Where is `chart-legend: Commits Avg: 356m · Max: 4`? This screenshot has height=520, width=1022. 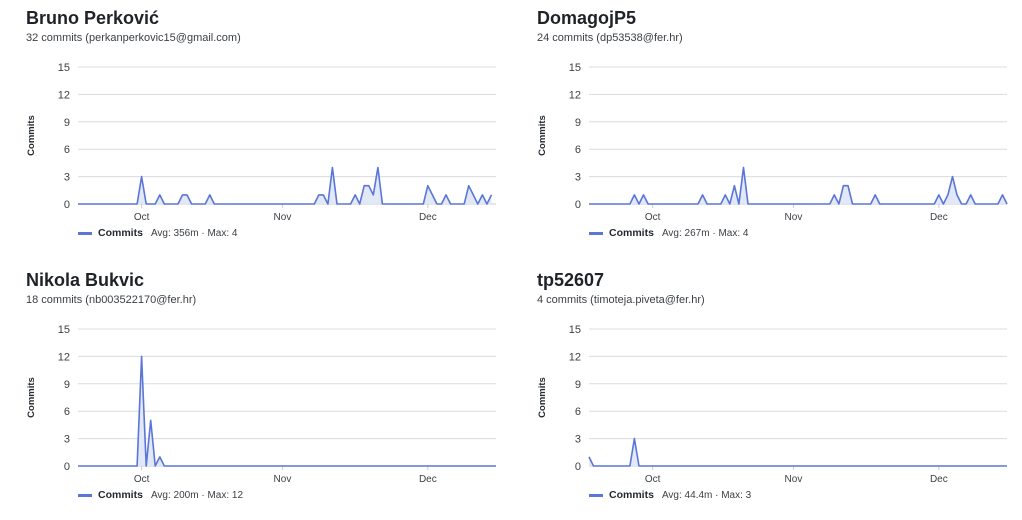 chart-legend: Commits Avg: 356m · Max: 4 is located at coordinates (157, 233).